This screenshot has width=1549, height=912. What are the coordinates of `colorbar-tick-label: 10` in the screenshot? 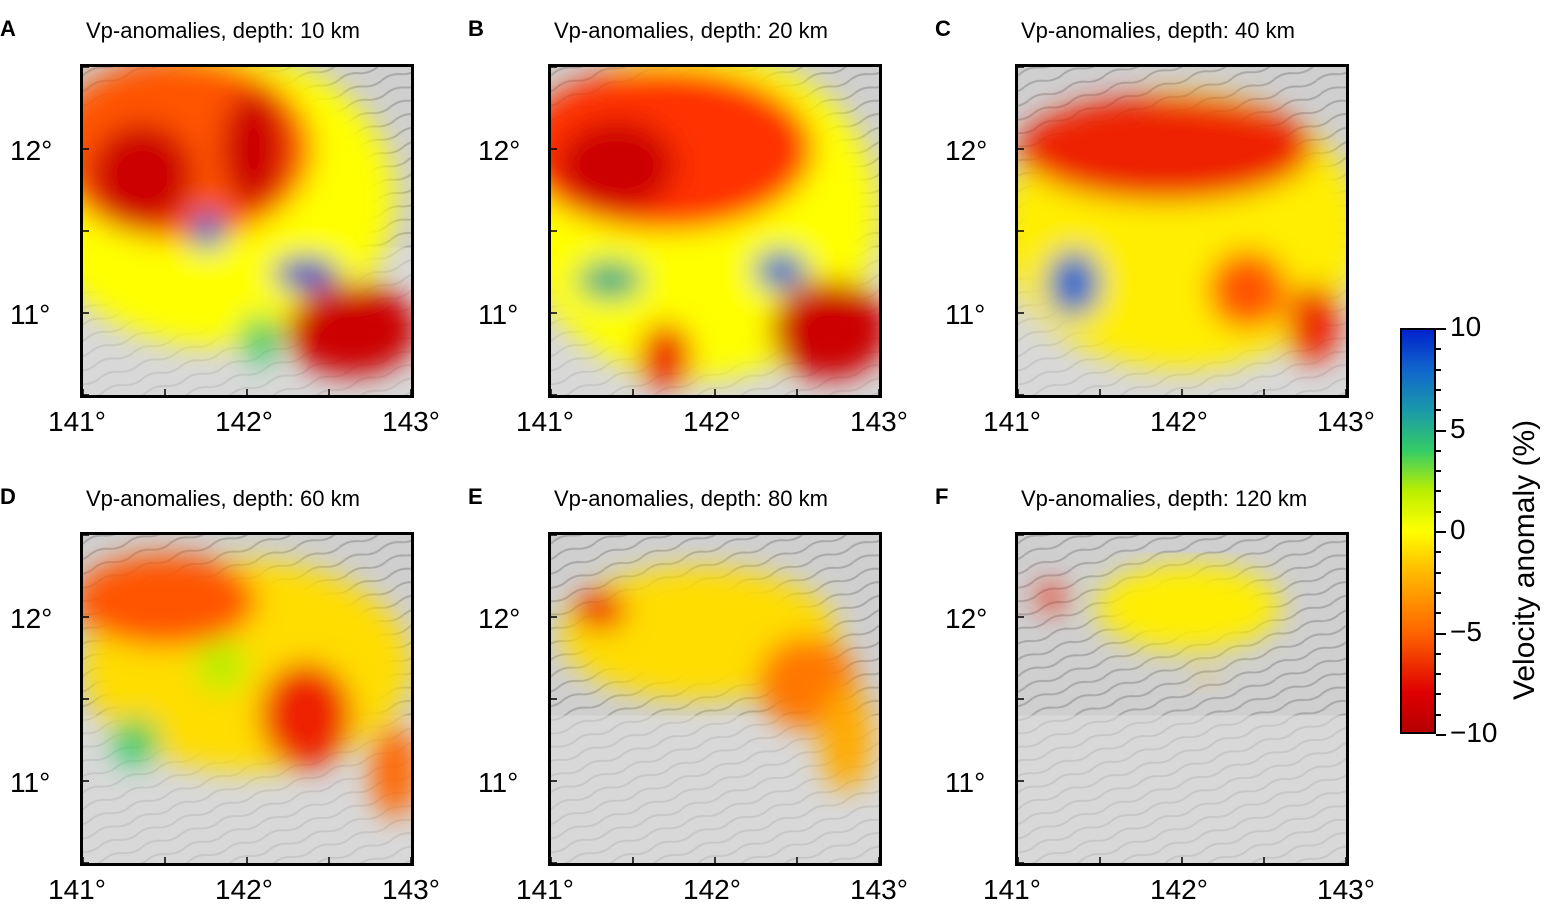 It's located at (1466, 326).